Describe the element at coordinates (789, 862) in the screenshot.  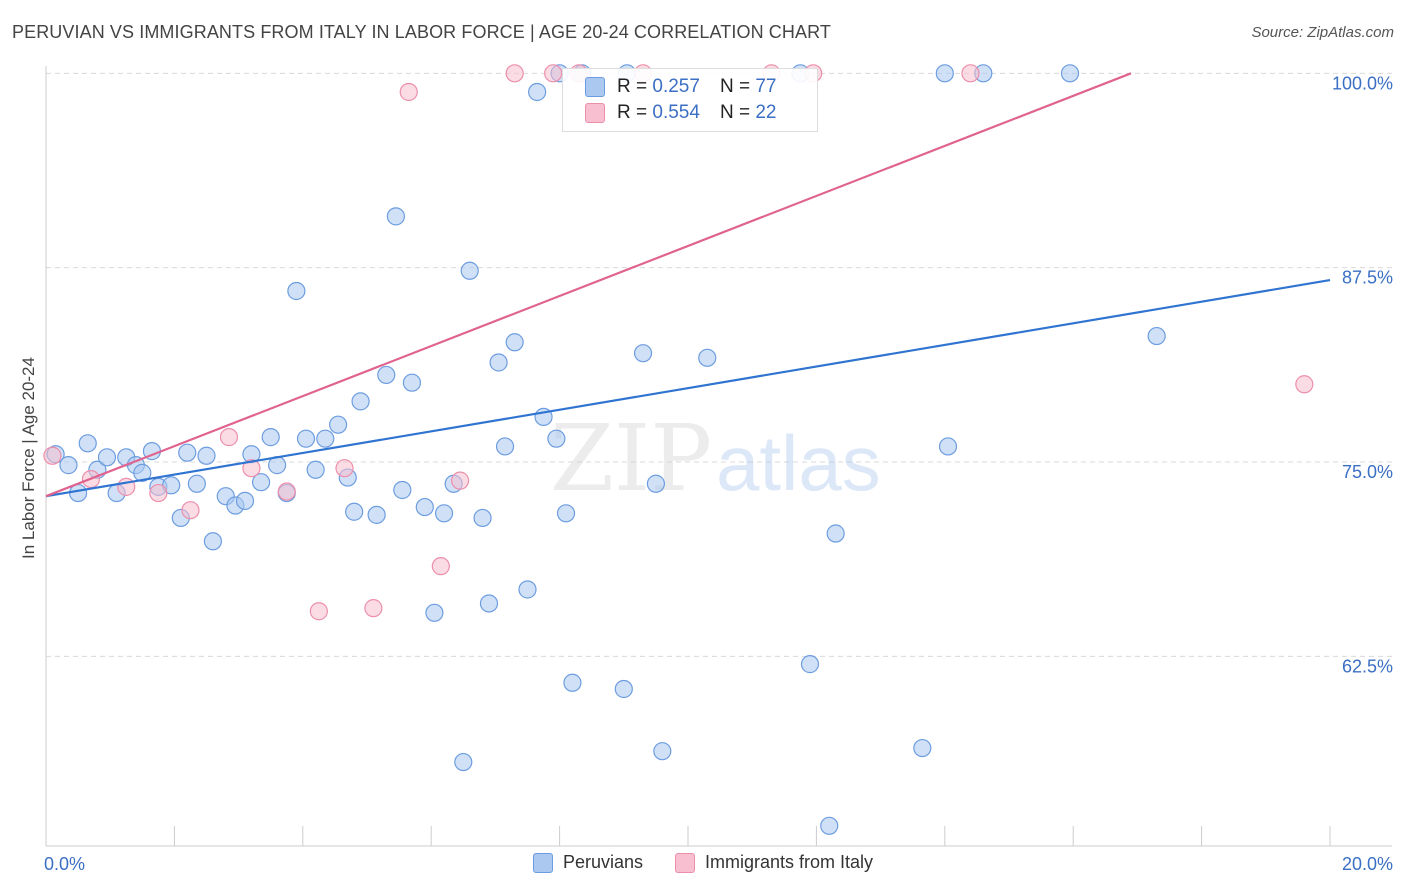
I see `legend-label-italy: Immigrants from Italy` at that location.